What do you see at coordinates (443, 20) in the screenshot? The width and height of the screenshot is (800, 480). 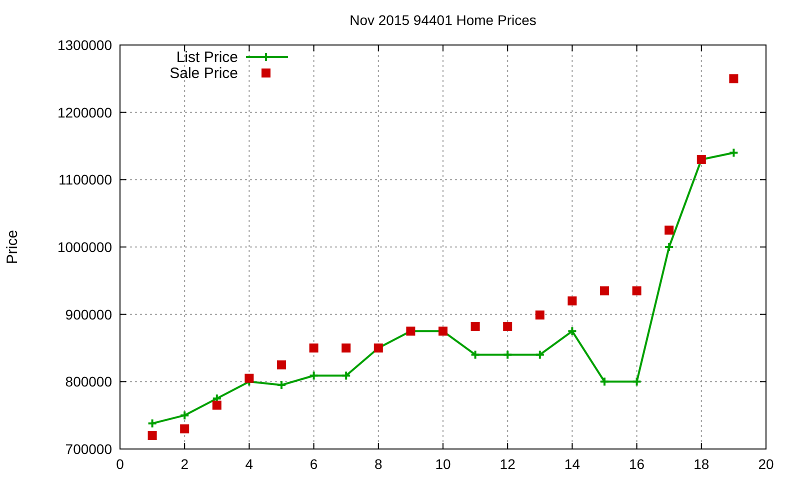 I see `chart-title: Nov 2015 94401 Home Prices` at bounding box center [443, 20].